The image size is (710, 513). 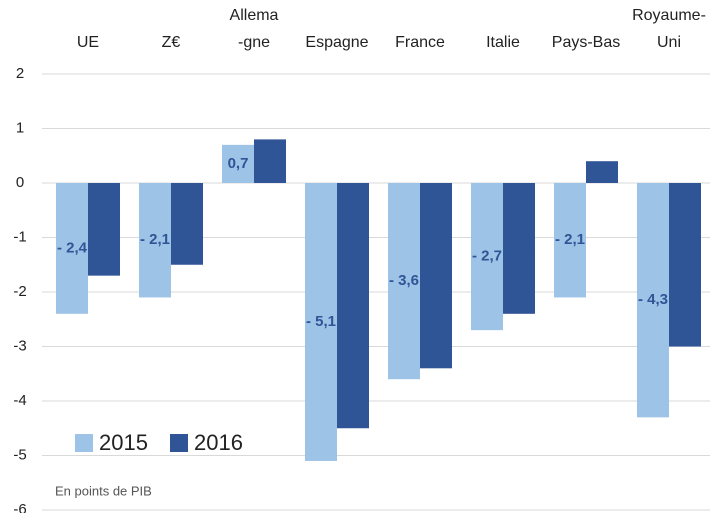 I want to click on value-label: - 4,3, so click(x=653, y=299).